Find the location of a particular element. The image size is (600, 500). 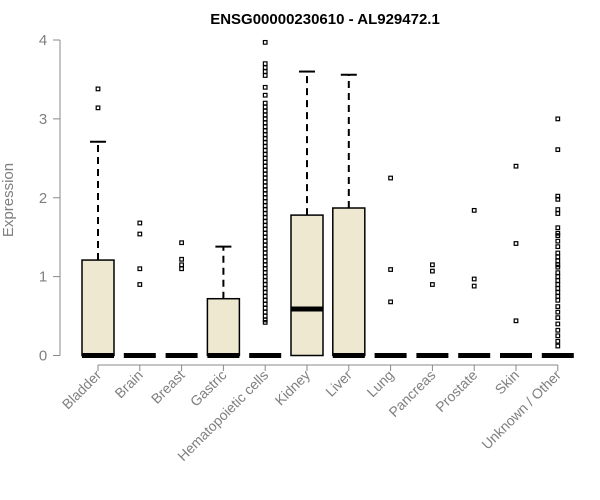

box-hematopoietic-cells is located at coordinates (265, 198).